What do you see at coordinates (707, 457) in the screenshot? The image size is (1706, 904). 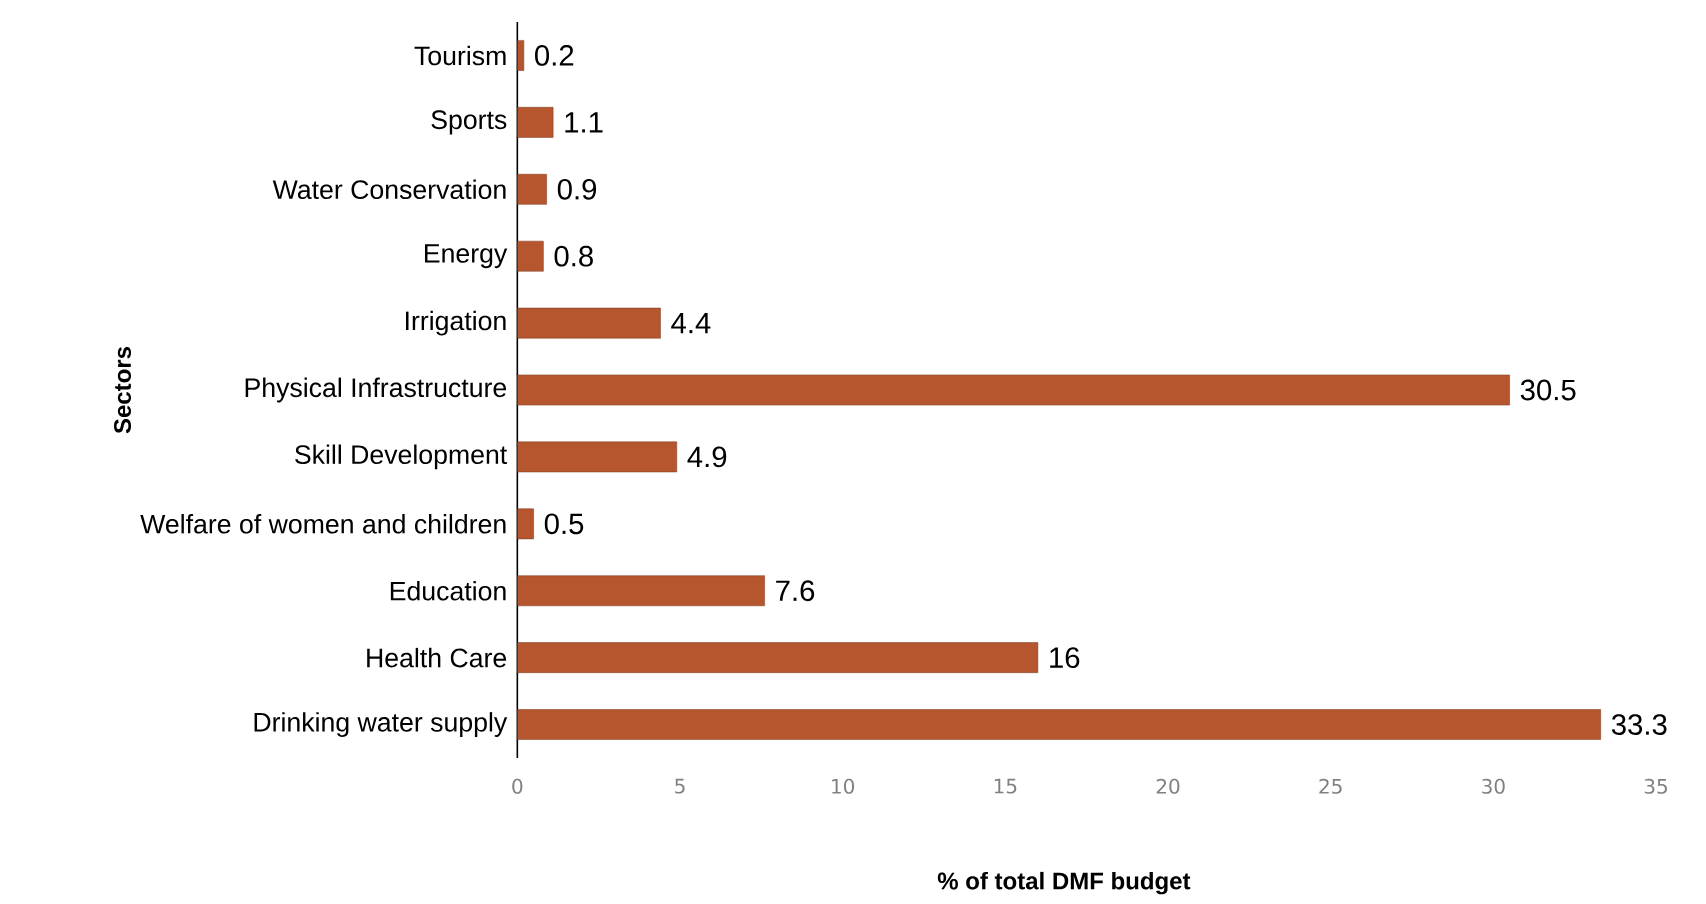 I see `data-label: 4.9` at bounding box center [707, 457].